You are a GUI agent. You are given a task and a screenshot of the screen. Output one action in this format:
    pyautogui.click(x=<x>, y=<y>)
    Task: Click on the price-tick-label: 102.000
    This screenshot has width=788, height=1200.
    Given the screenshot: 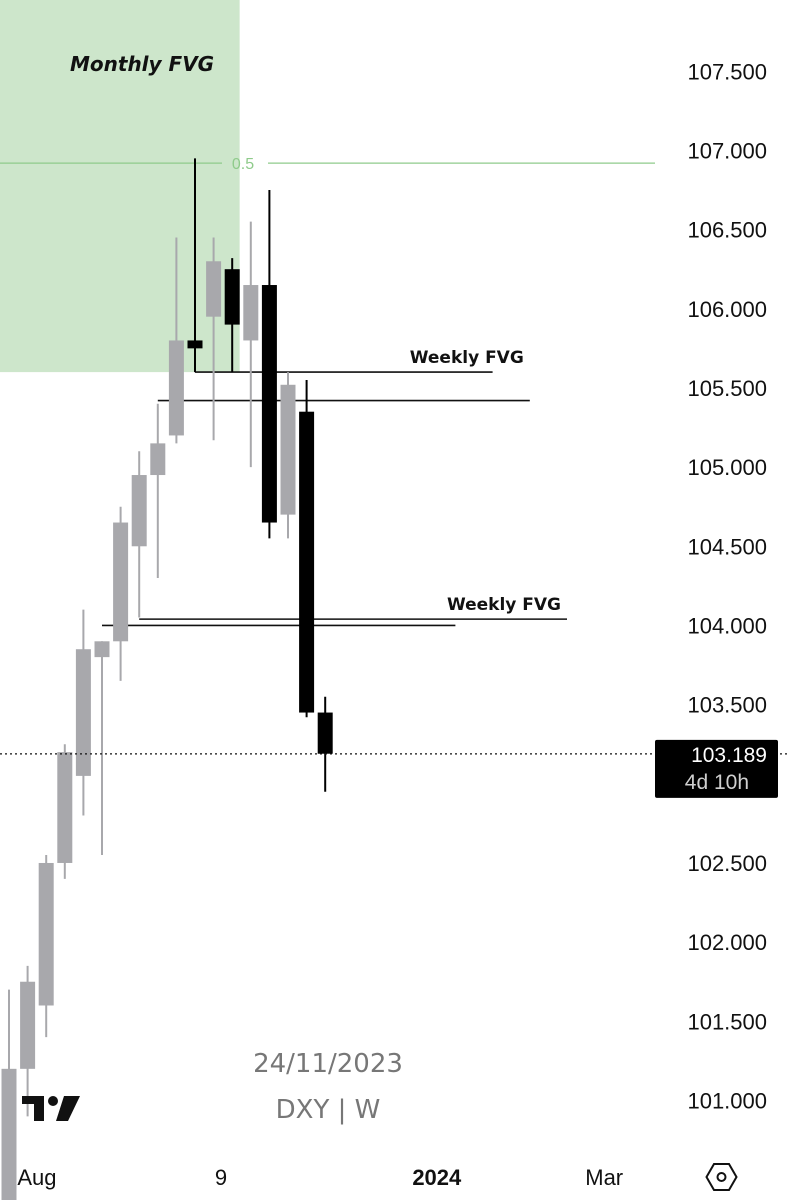 What is the action you would take?
    pyautogui.click(x=727, y=942)
    